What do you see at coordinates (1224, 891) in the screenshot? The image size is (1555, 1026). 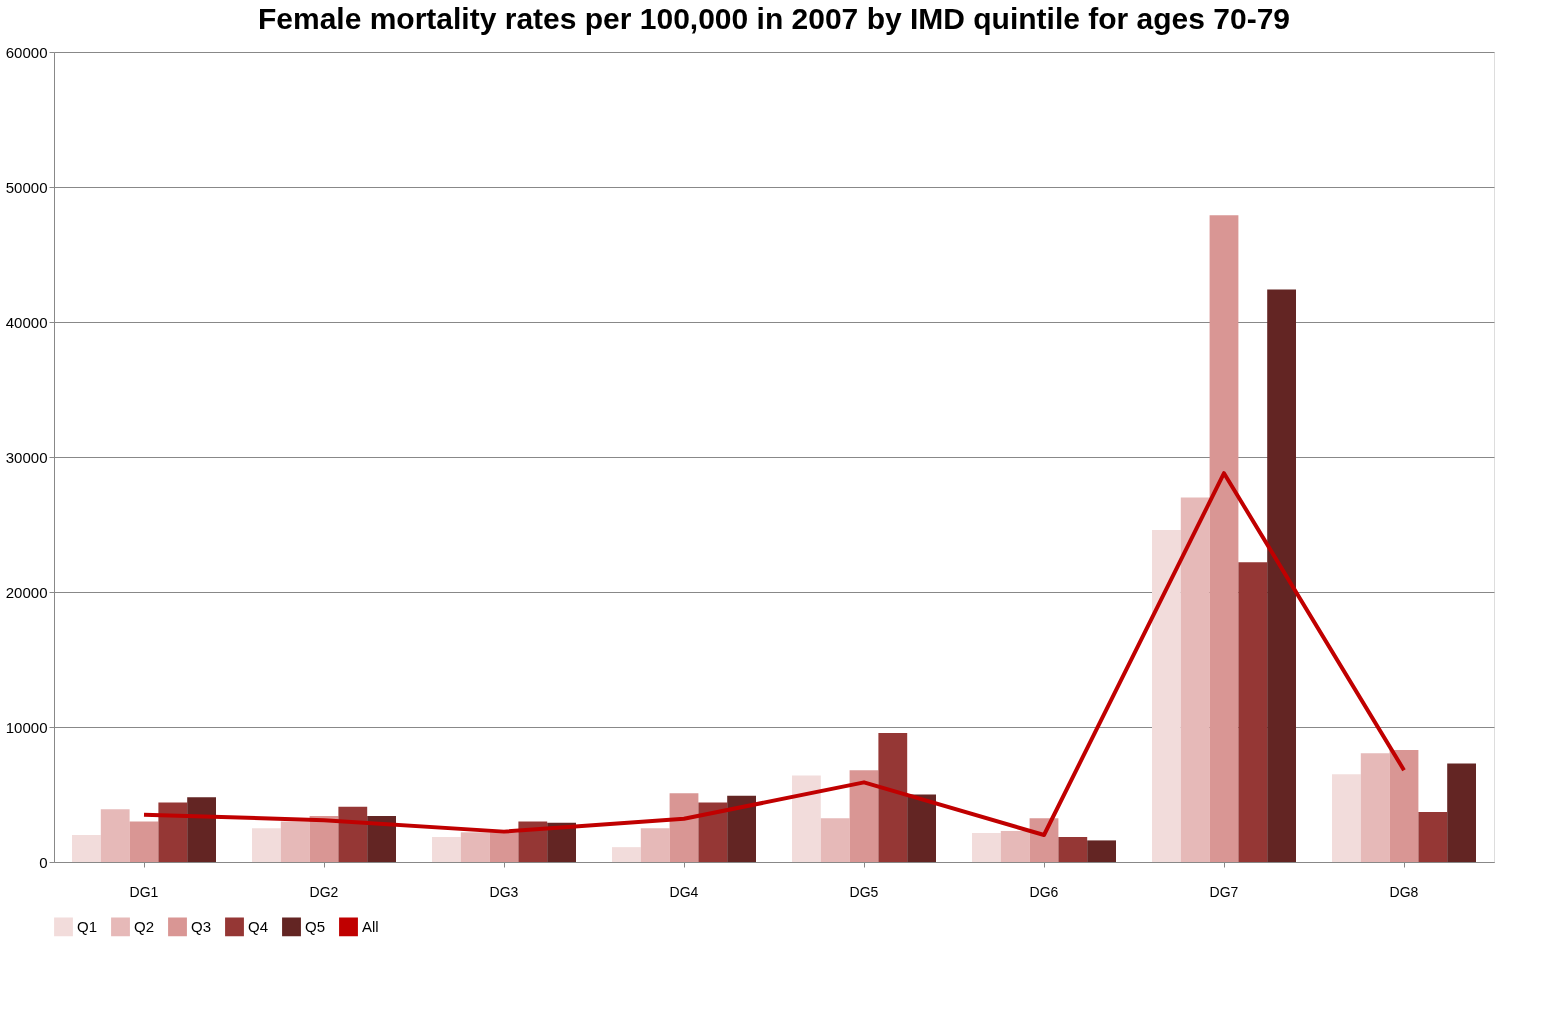 I see `x-tick-label: DG7` at bounding box center [1224, 891].